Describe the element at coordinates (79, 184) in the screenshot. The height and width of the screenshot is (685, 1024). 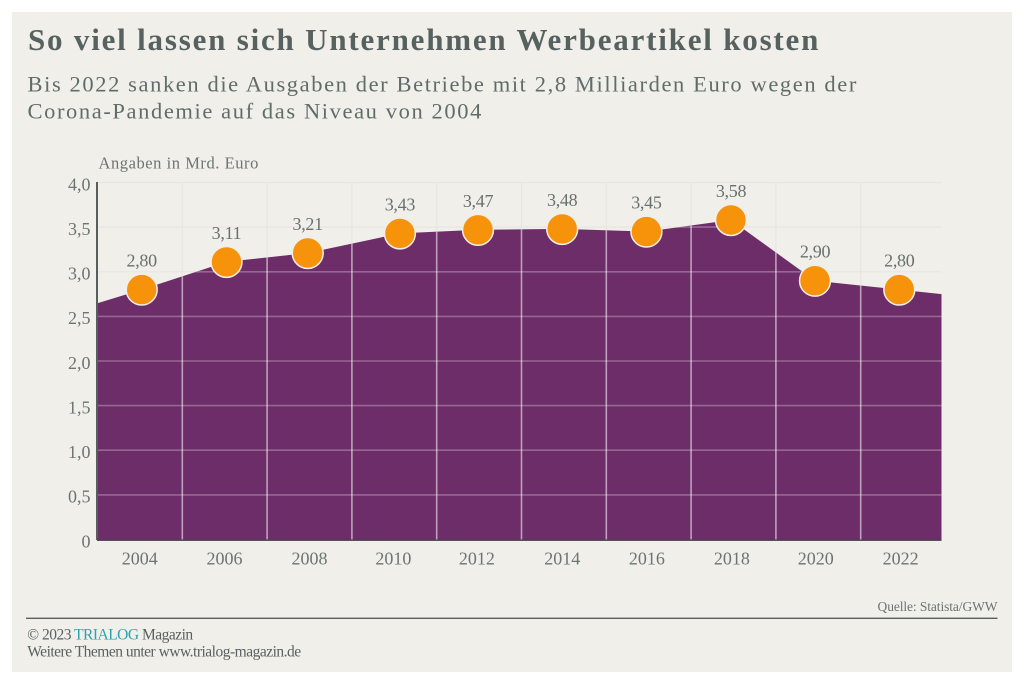
I see `svg-text: 4,0` at that location.